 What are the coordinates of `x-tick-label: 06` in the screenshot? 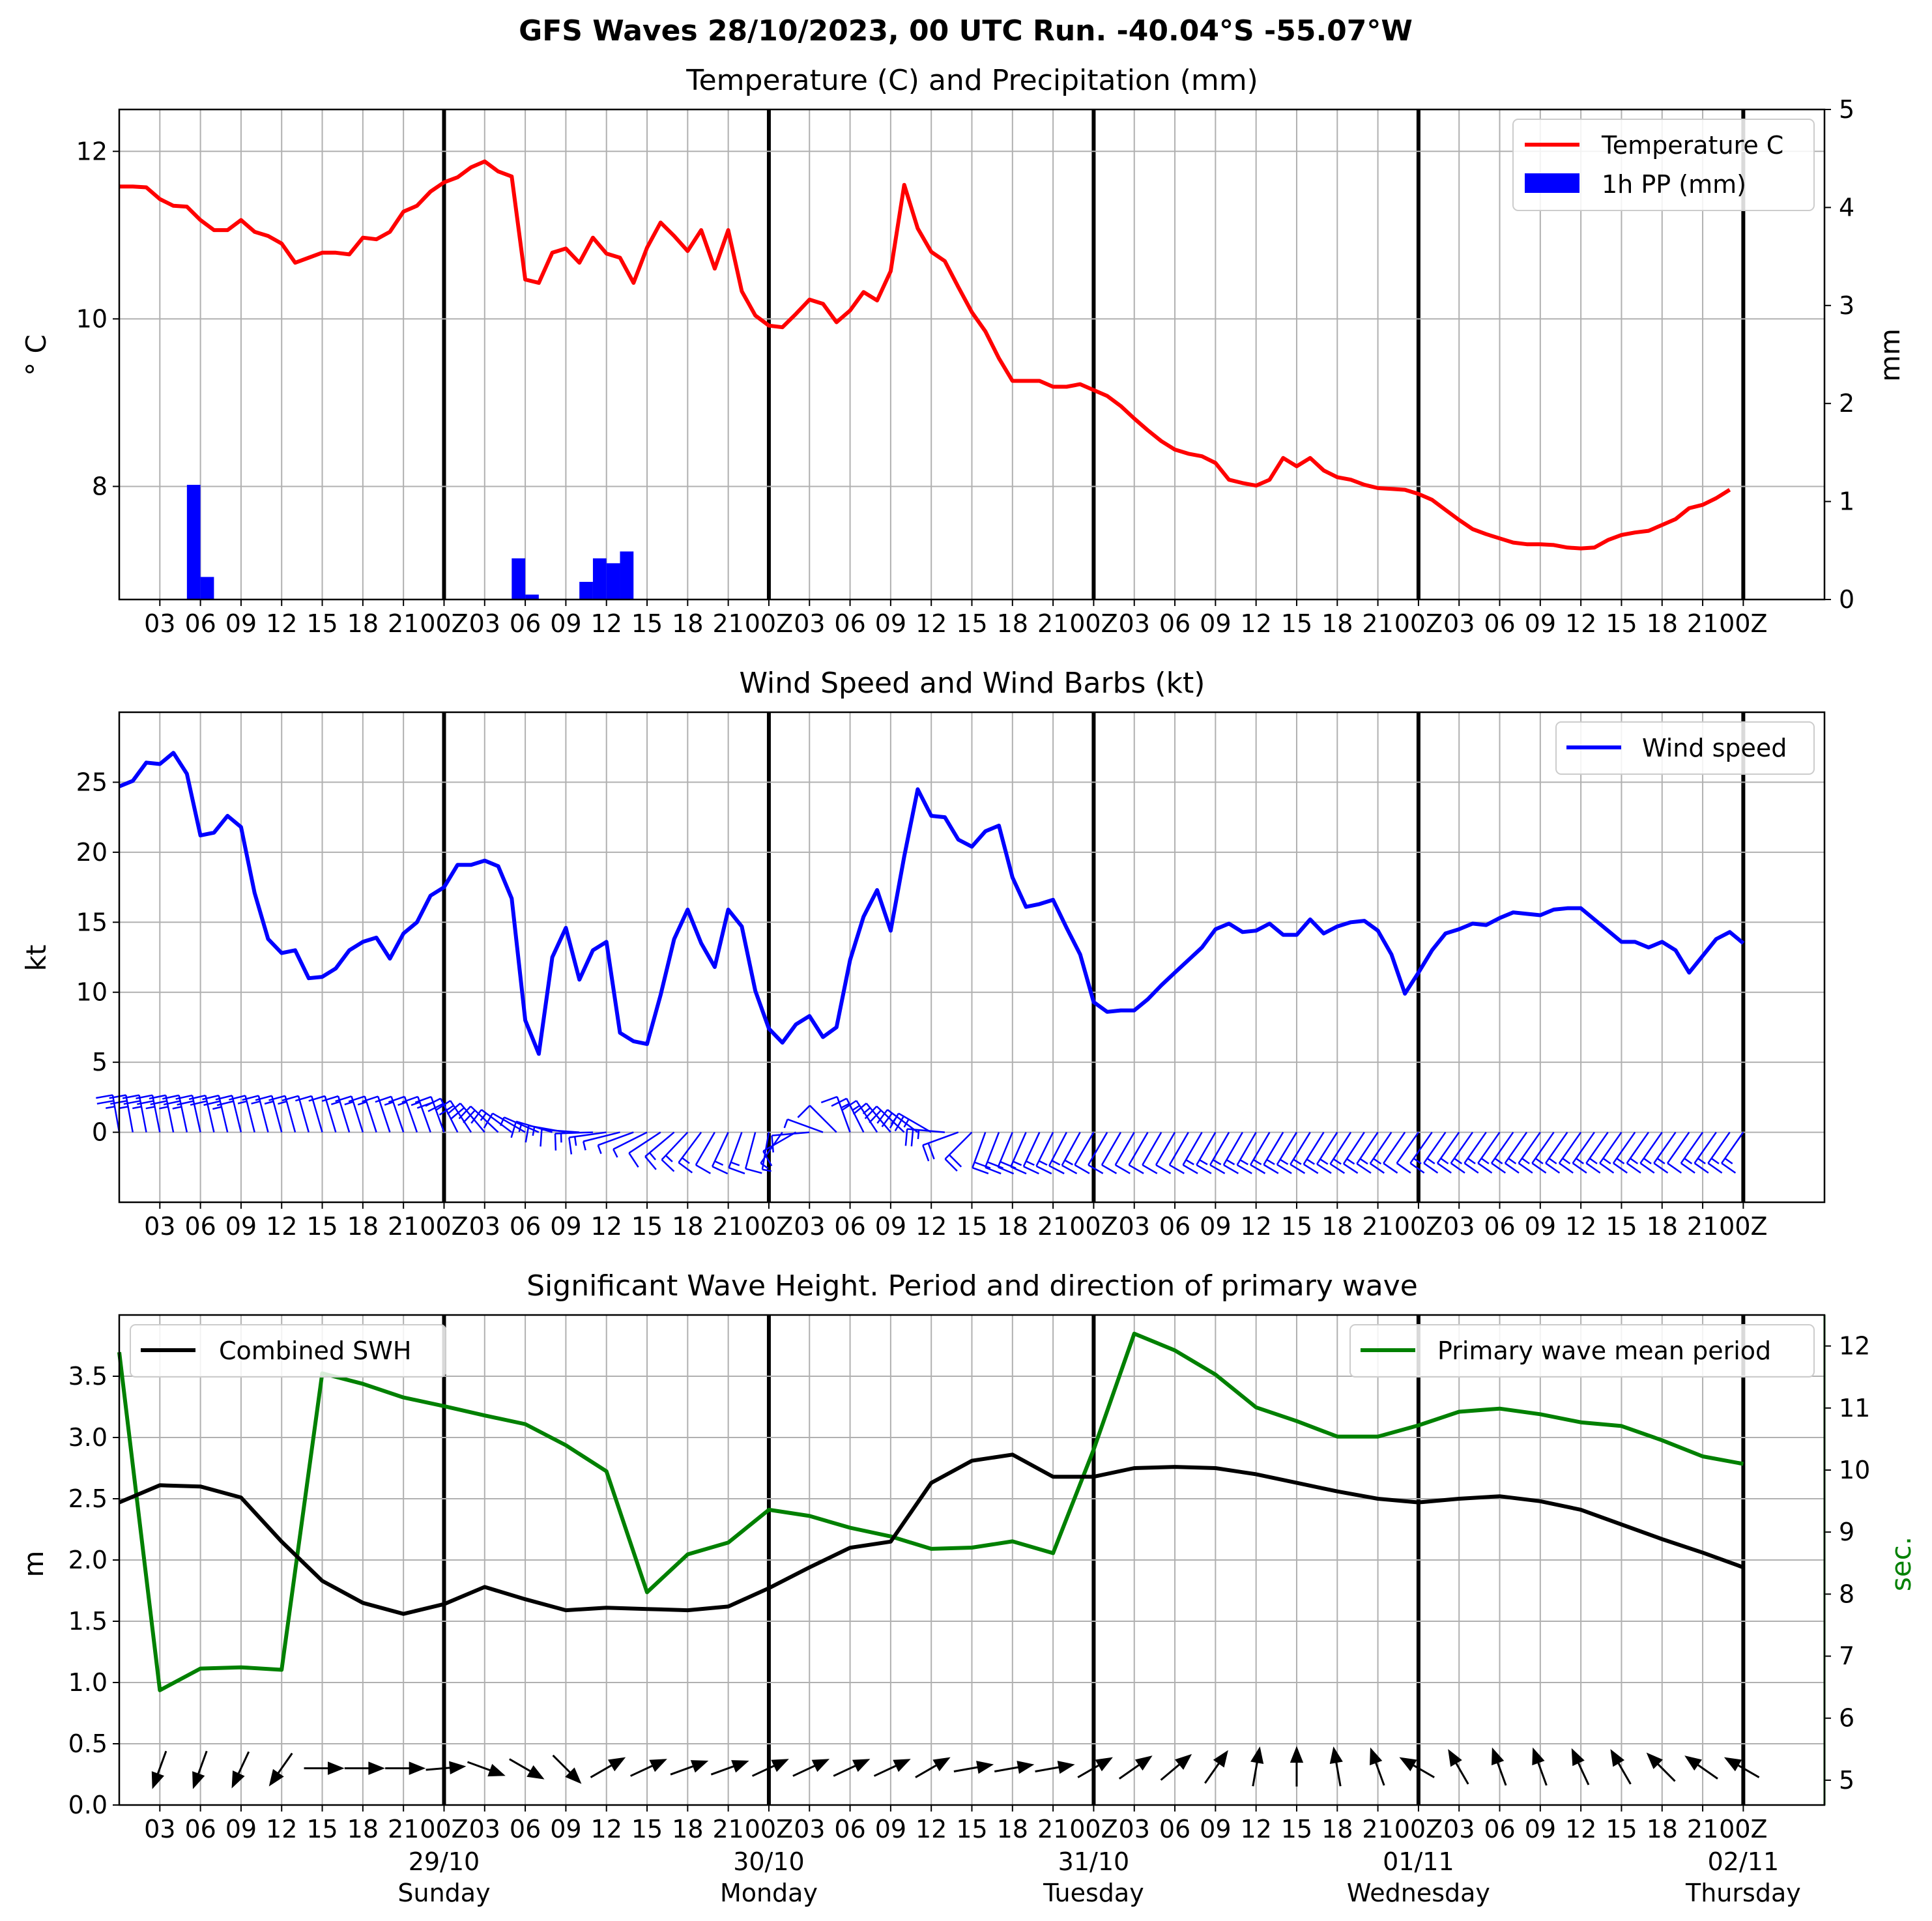 It's located at (1499, 623).